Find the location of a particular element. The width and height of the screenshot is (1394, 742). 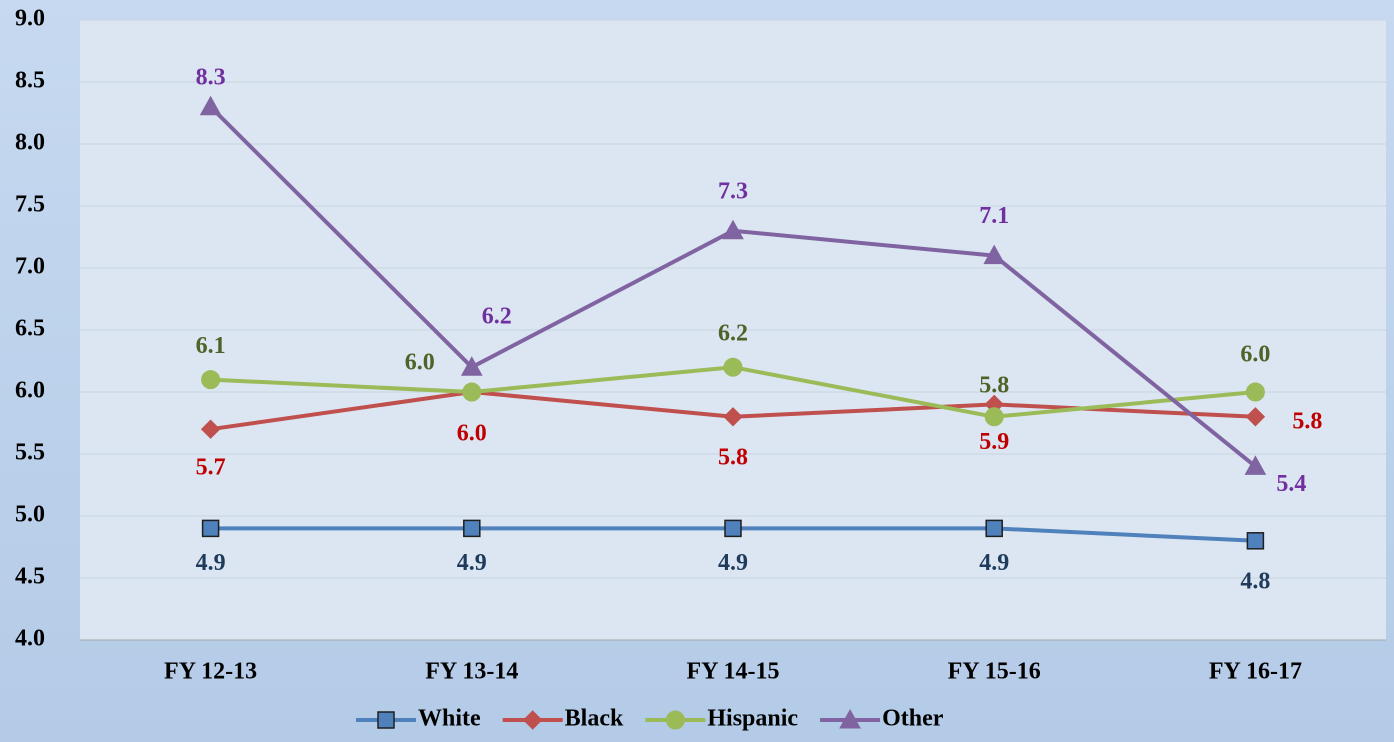

legend-label: White is located at coordinates (449, 719).